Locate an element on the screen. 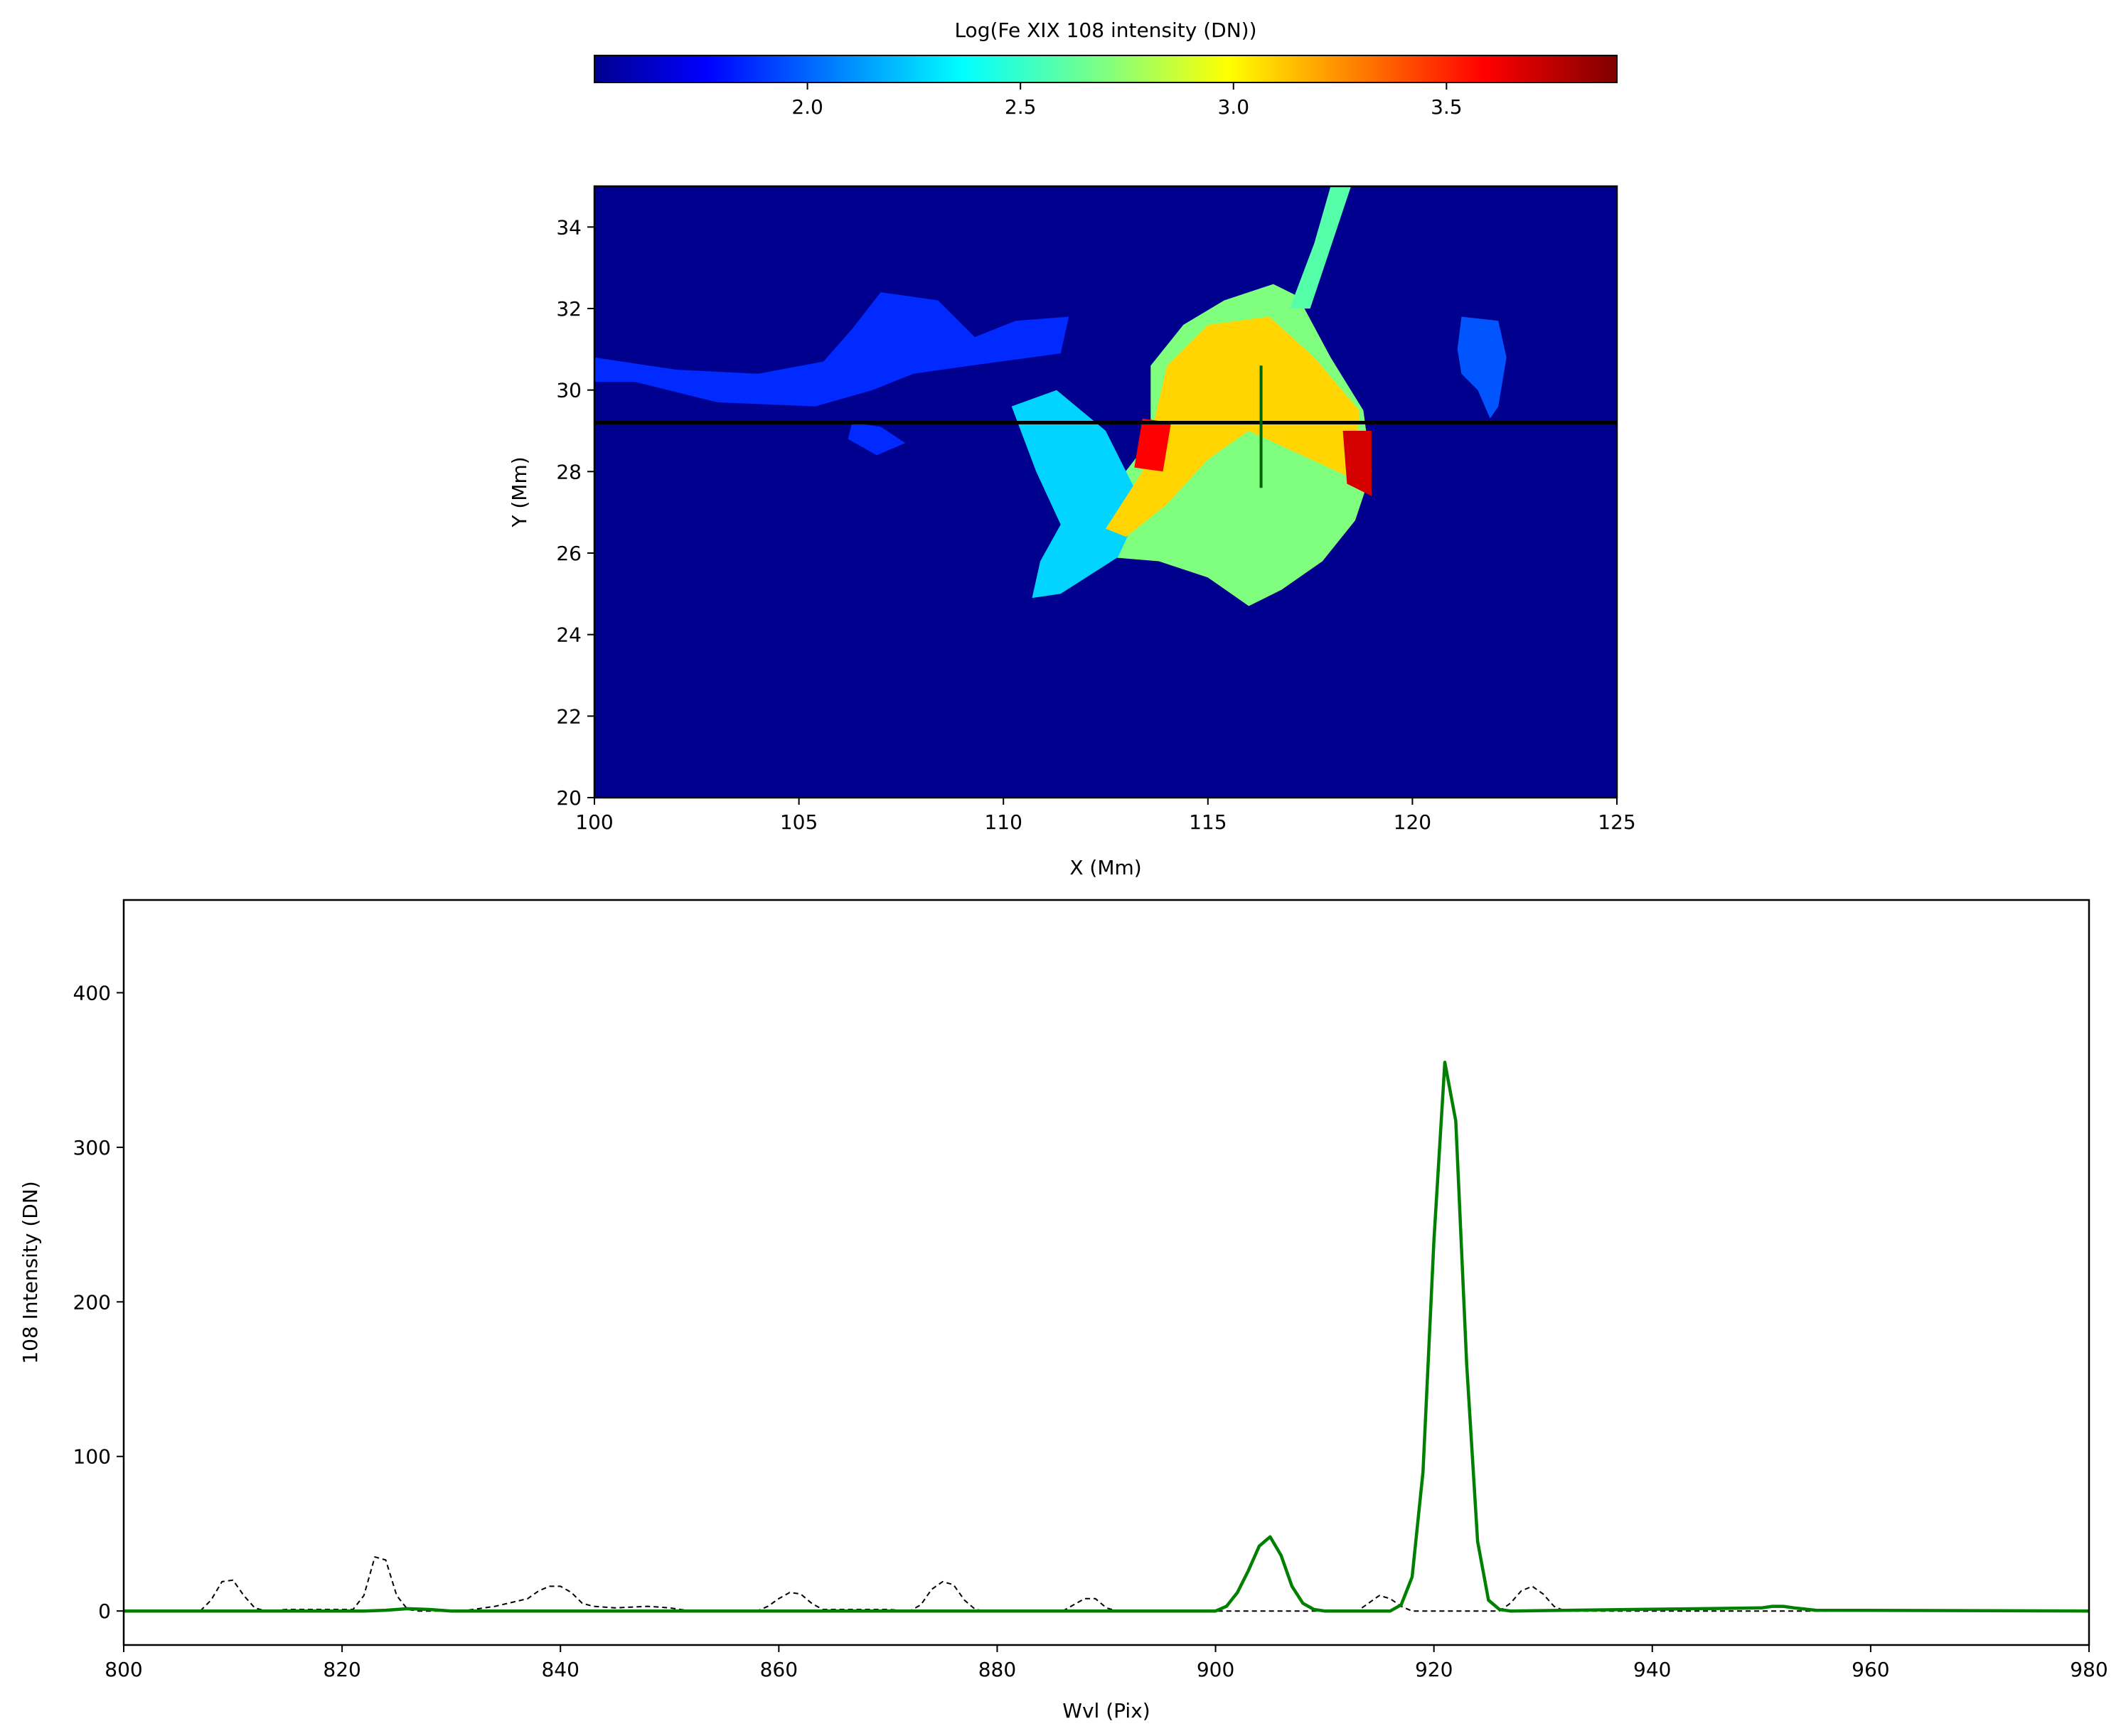 This screenshot has height=1736, width=2126. heatmap-x-tick-label: 120 is located at coordinates (1413, 822).